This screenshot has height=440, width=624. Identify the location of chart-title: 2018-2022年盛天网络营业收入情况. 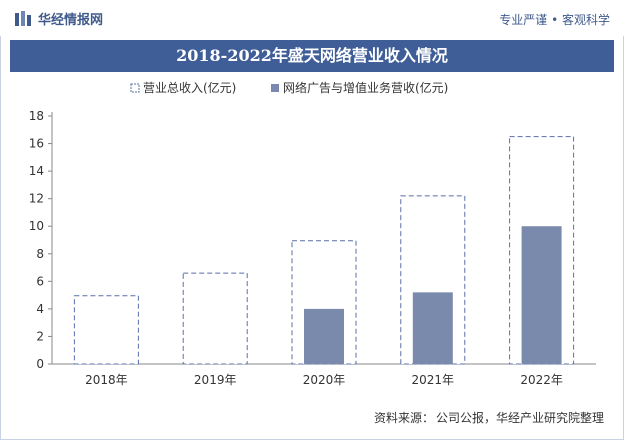
(312, 55).